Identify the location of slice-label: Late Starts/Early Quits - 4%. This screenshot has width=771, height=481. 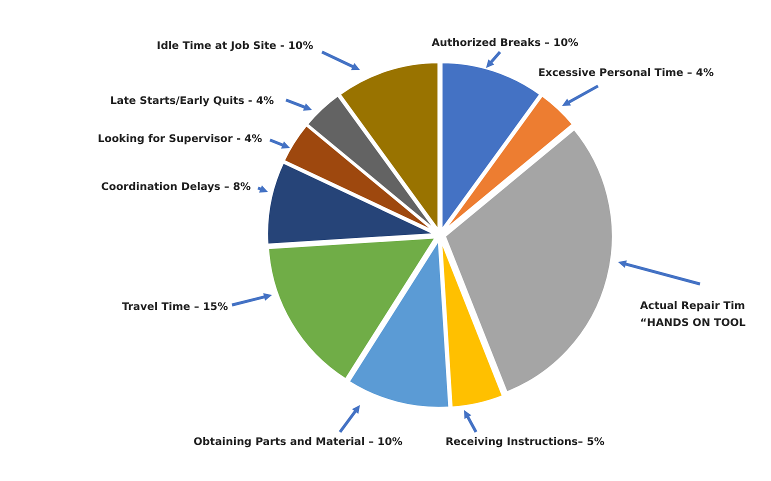
(192, 101).